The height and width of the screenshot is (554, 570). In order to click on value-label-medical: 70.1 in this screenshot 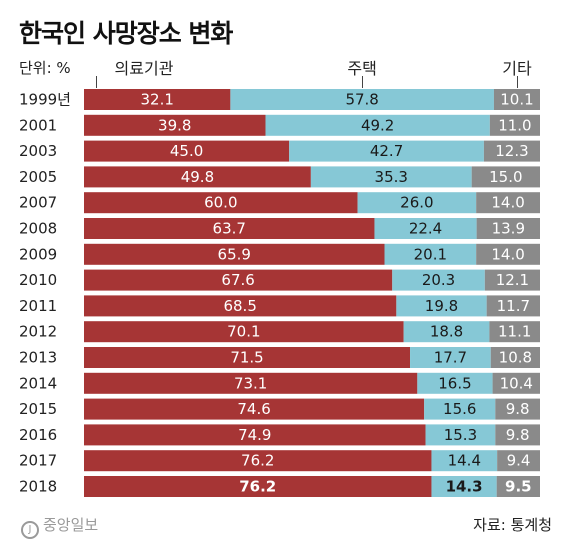, I will do `click(243, 332)`.